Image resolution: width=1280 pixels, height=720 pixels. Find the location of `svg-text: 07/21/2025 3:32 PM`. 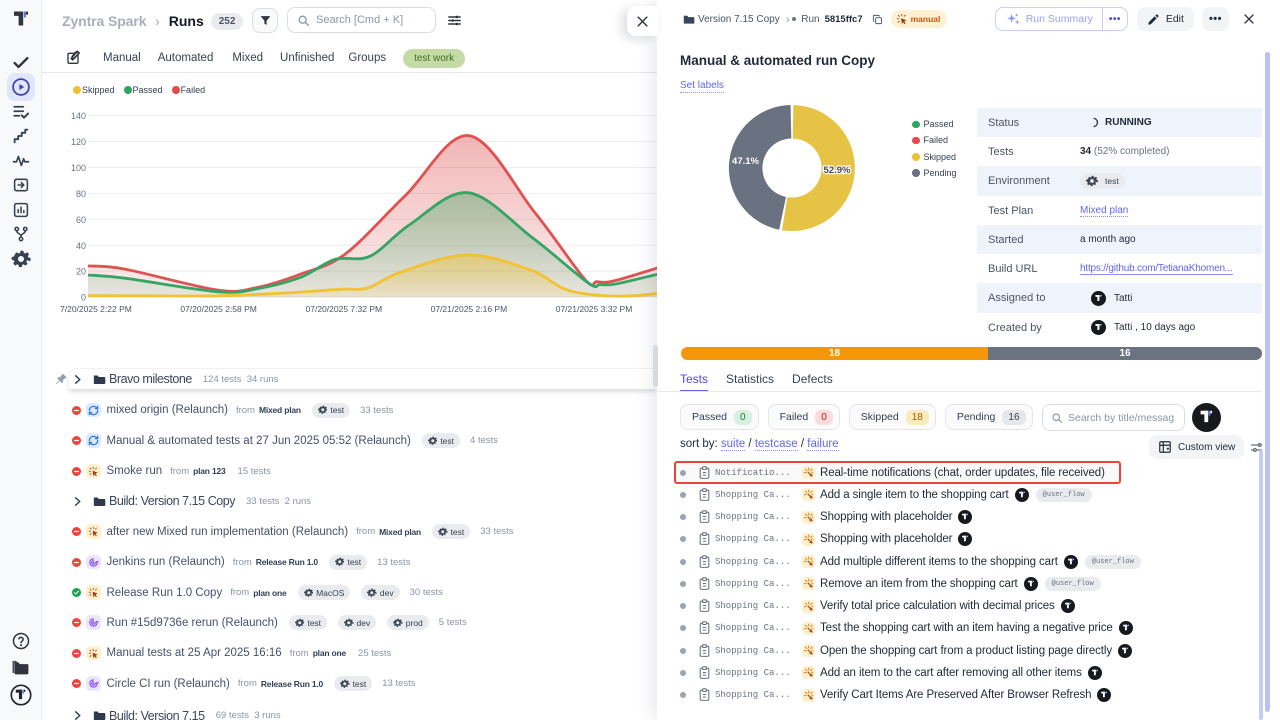

svg-text: 07/21/2025 3:32 PM is located at coordinates (594, 309).